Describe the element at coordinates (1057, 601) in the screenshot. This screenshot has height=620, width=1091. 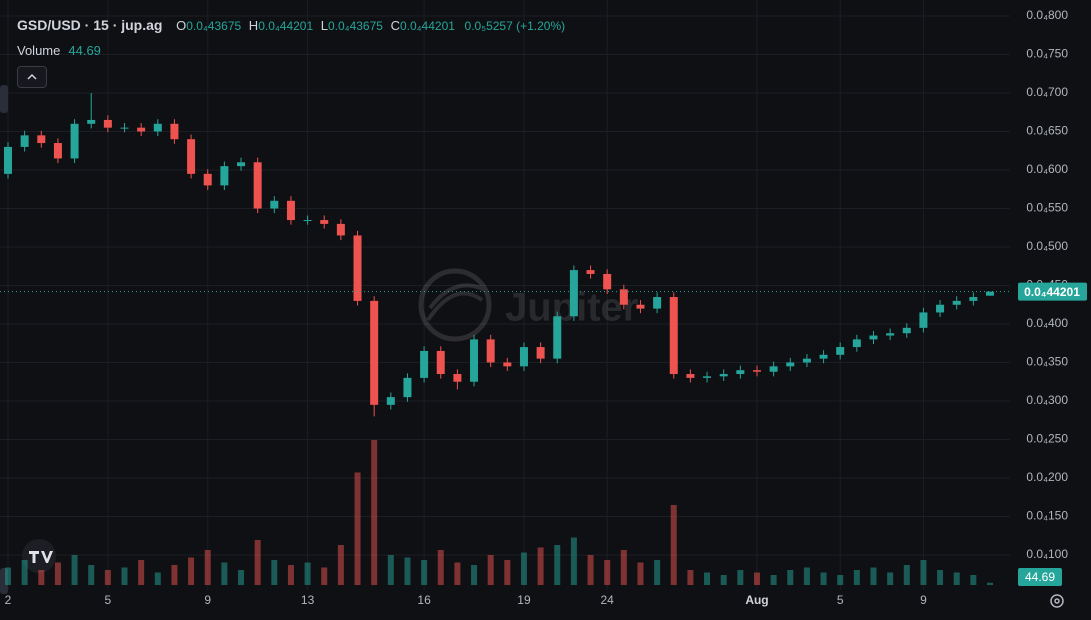
I see `settings-icon` at that location.